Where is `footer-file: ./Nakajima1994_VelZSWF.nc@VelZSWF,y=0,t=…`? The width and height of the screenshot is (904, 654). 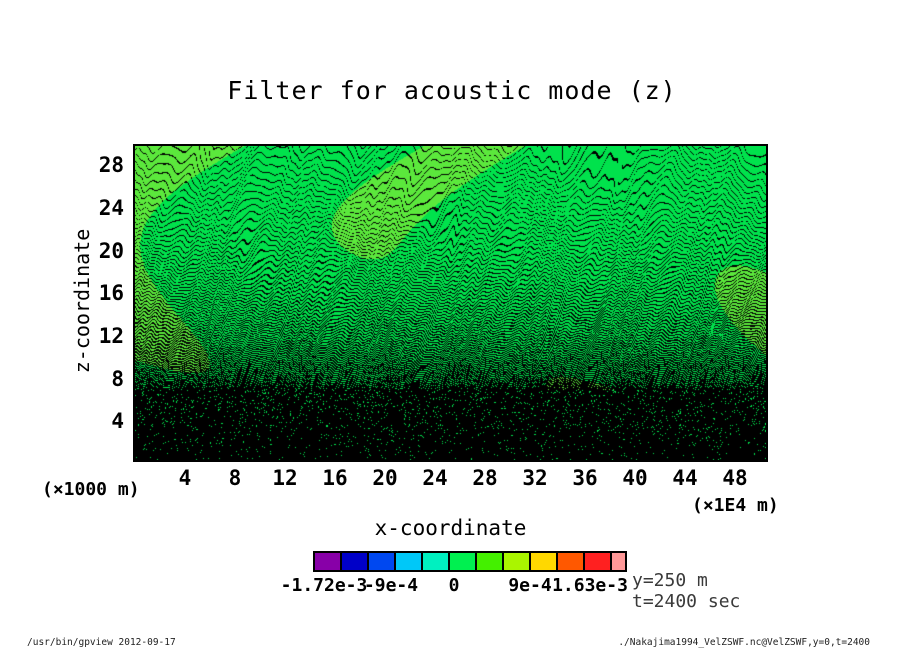 footer-file: ./Nakajima1994_VelZSWF.nc@VelZSWF,y=0,t=… is located at coordinates (744, 642).